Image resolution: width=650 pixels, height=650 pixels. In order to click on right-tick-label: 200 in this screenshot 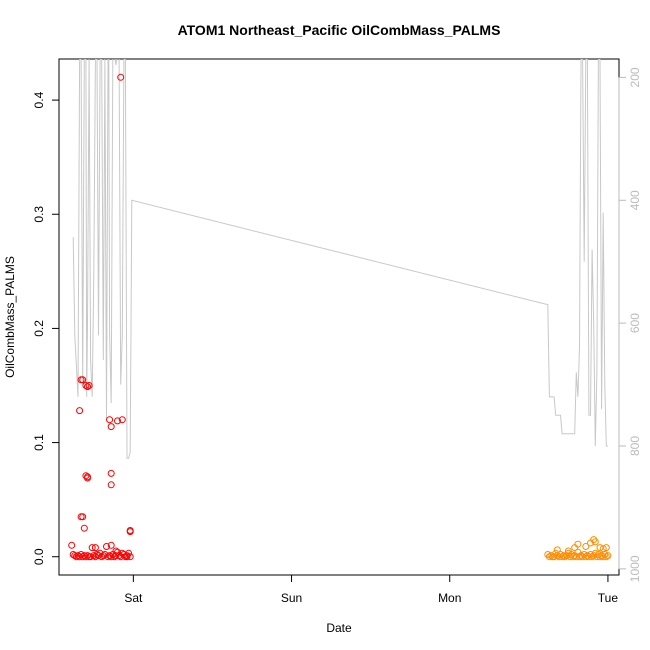, I will do `click(635, 77)`.